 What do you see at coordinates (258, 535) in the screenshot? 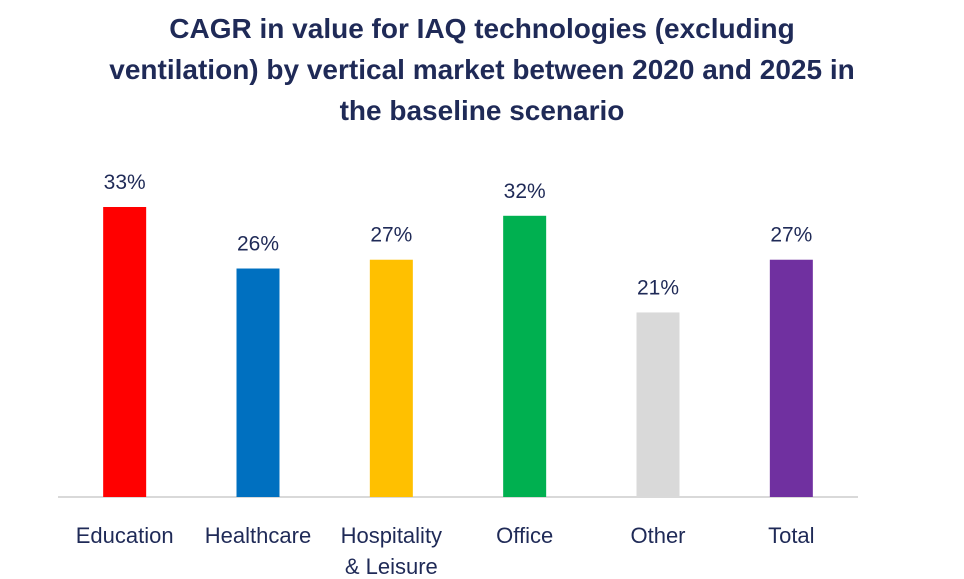
I see `category-label: Healthcare` at bounding box center [258, 535].